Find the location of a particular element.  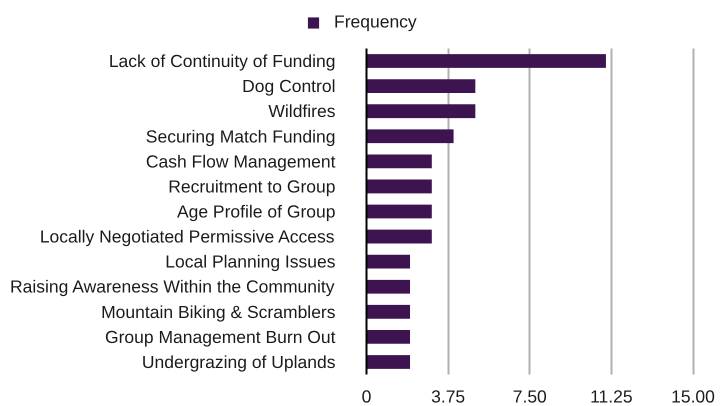

y-tick-label: Local Planning Issues is located at coordinates (250, 262).